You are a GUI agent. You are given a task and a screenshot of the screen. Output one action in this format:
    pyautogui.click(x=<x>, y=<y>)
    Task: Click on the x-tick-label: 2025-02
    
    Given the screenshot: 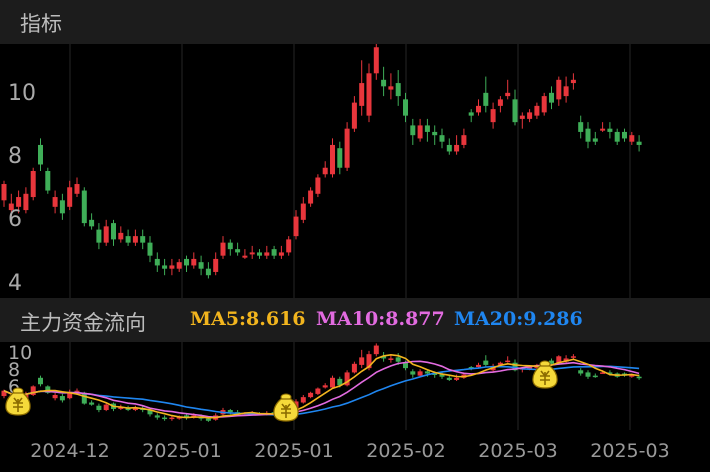 What is the action you would take?
    pyautogui.click(x=405, y=451)
    